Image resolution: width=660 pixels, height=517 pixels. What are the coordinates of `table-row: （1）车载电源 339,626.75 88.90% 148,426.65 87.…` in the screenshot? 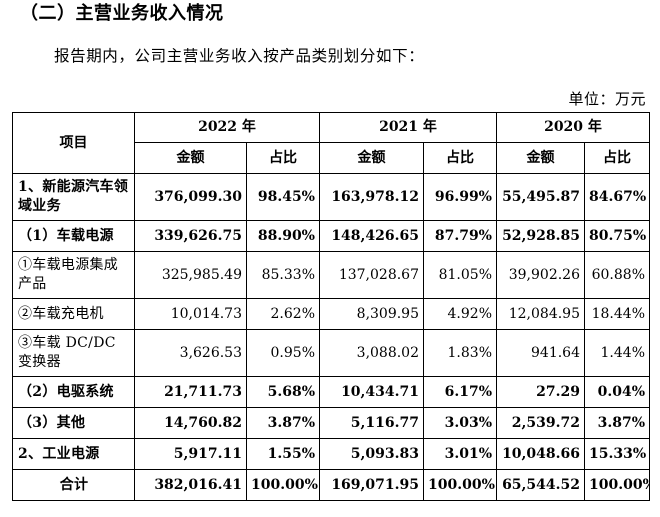 It's located at (331, 236).